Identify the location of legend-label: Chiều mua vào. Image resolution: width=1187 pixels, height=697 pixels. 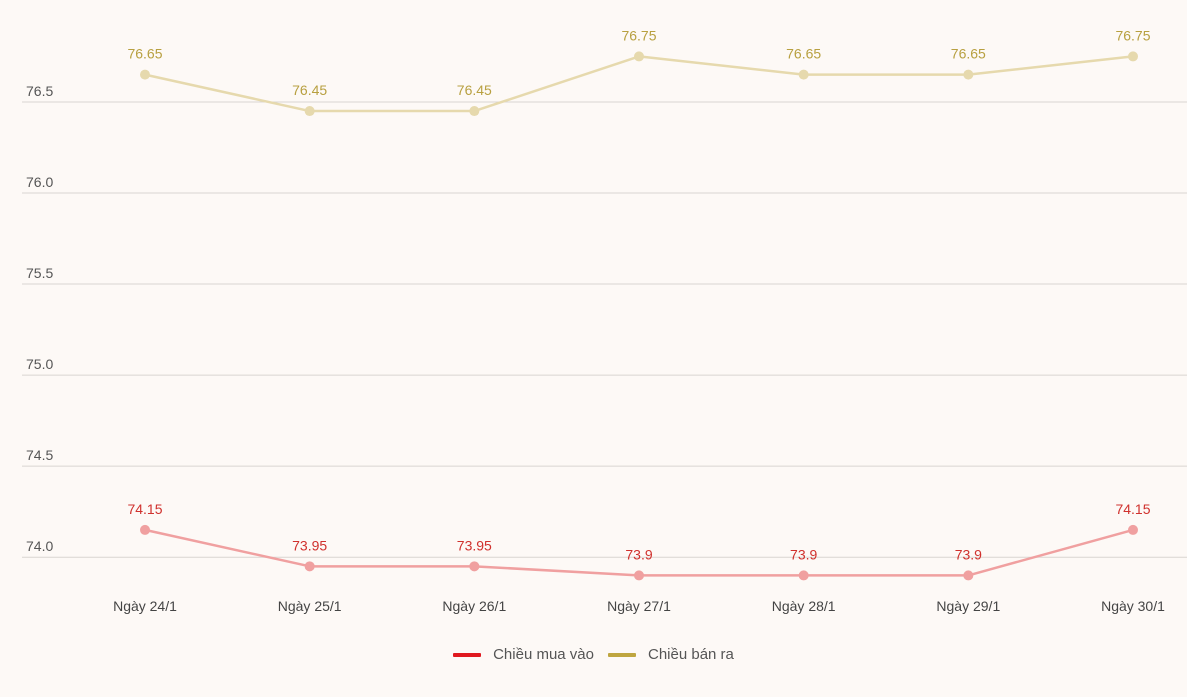
(543, 654).